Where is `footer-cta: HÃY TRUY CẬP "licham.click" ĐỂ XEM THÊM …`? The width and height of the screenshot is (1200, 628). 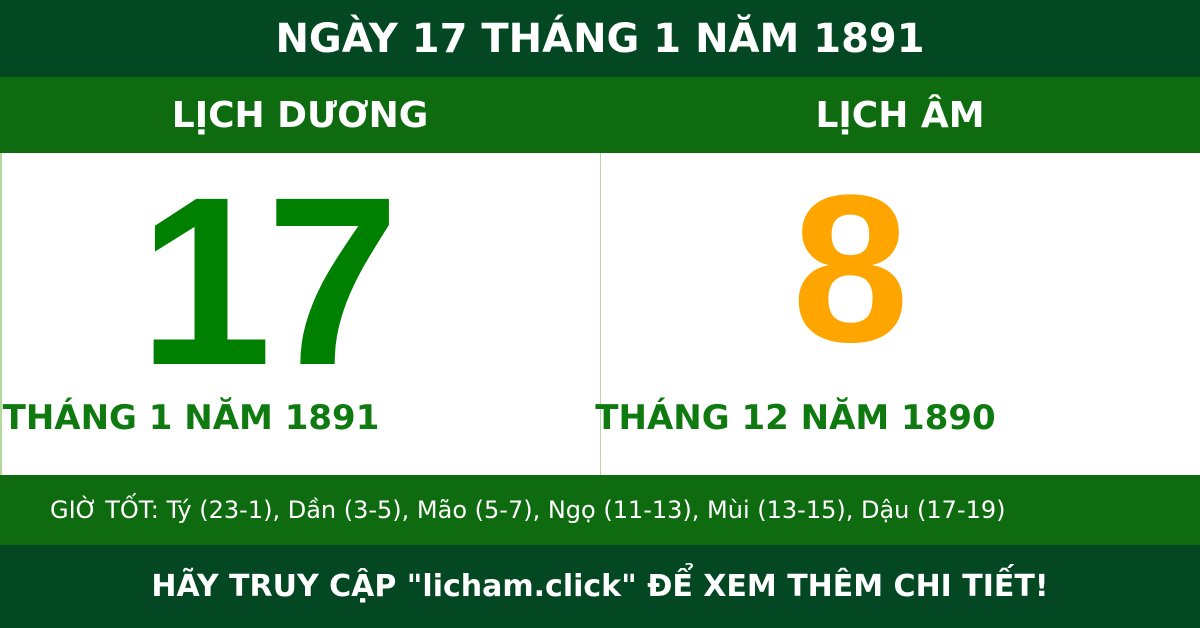
footer-cta: HÃY TRUY CẬP "licham.click" ĐỂ XEM THÊM … is located at coordinates (600, 586).